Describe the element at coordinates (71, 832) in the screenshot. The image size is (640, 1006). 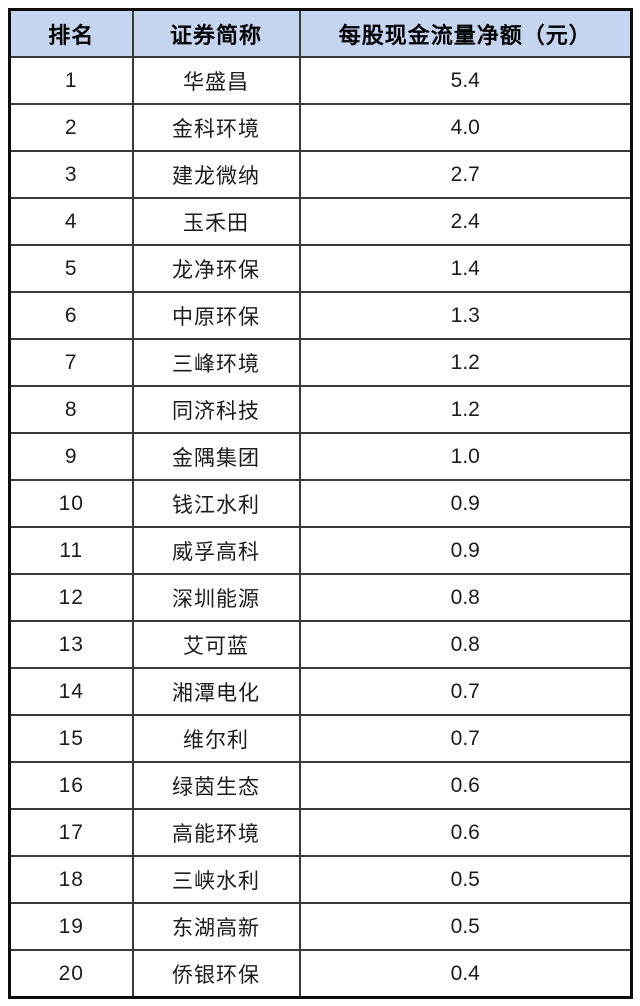
I see `rank-cell: 17` at that location.